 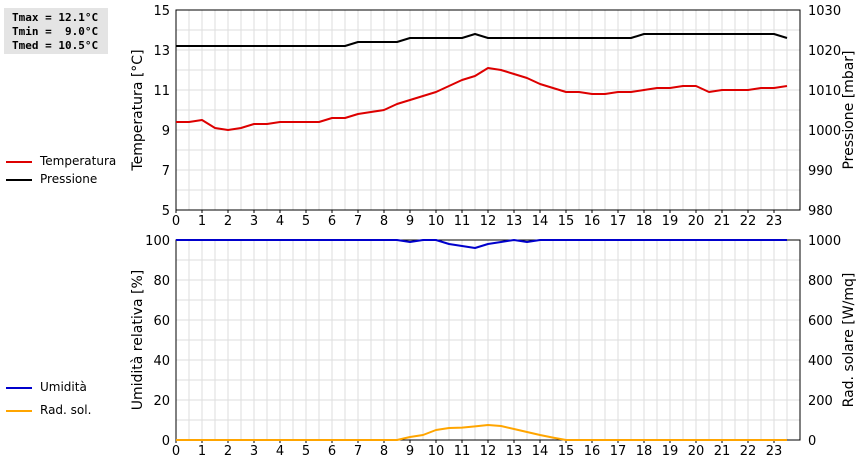 I want to click on y-right-tick-label: 1020, so click(x=824, y=51).